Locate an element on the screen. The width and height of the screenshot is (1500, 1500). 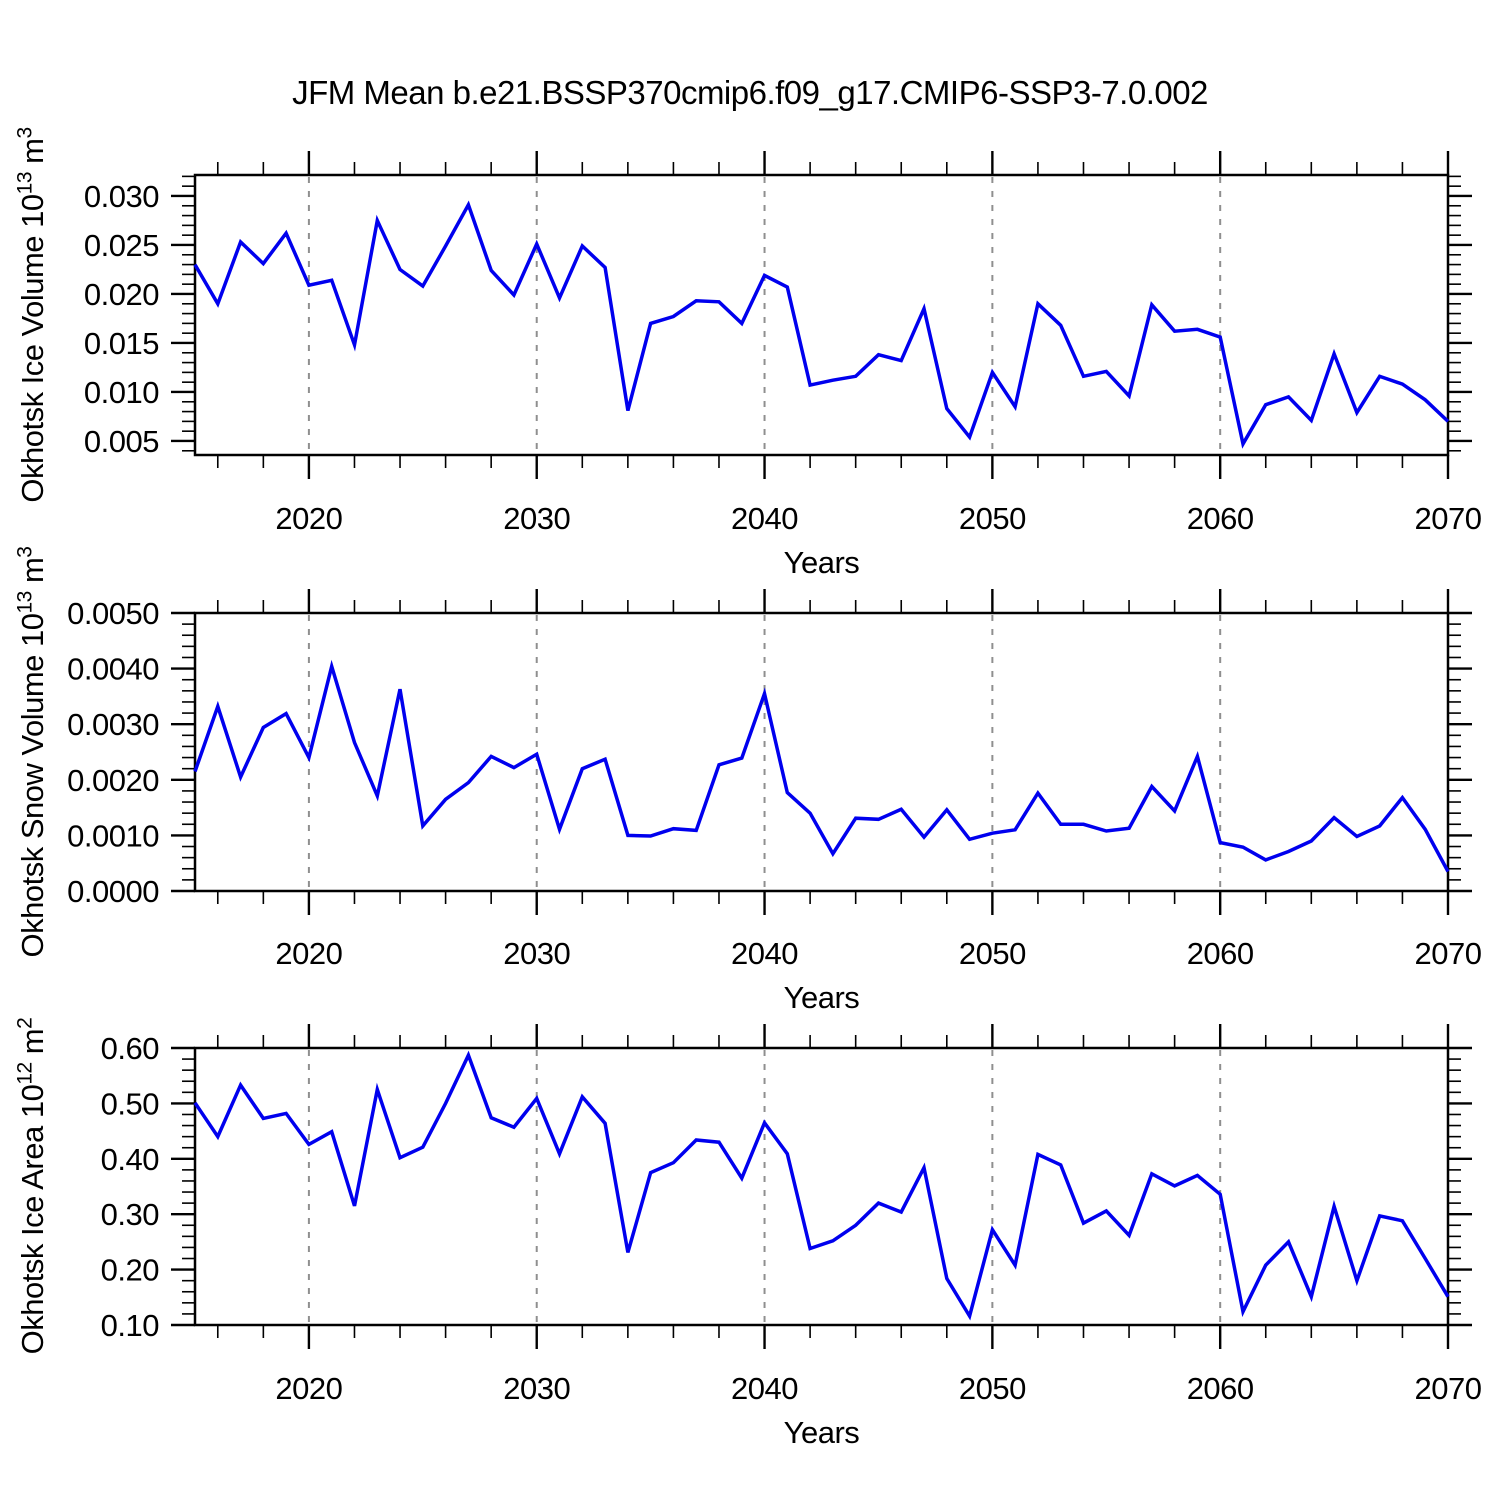
data-line-okhotsk-ice-volume is located at coordinates (821, 324).